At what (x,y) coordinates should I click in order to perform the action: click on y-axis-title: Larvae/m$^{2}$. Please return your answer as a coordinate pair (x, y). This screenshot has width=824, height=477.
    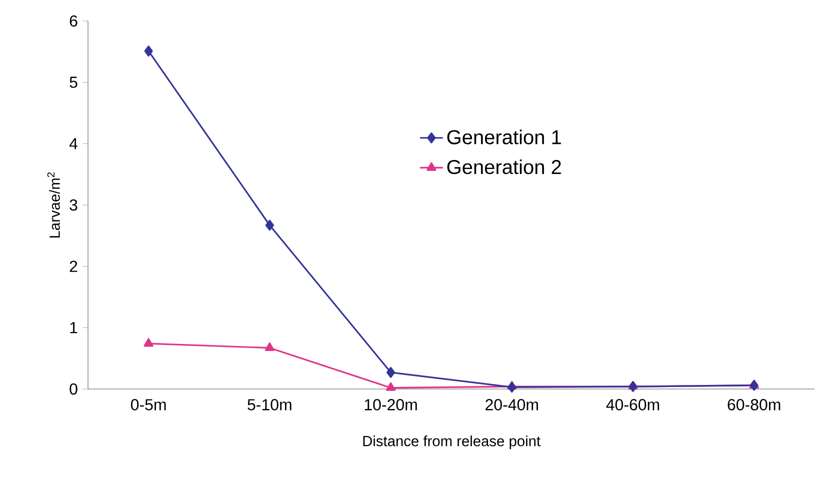
    Looking at the image, I should click on (53, 205).